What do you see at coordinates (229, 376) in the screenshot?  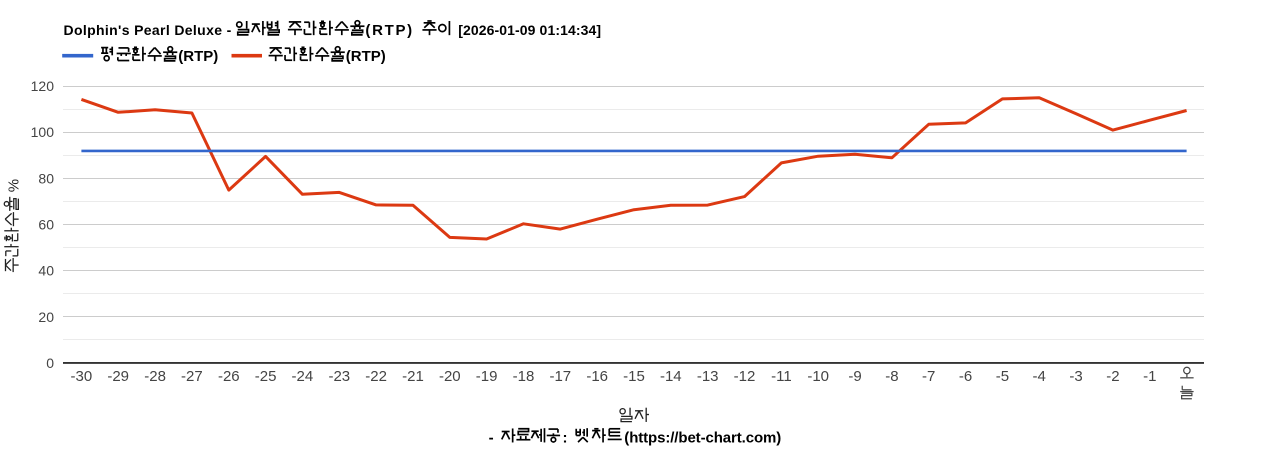 I see `svg-text: -26` at bounding box center [229, 376].